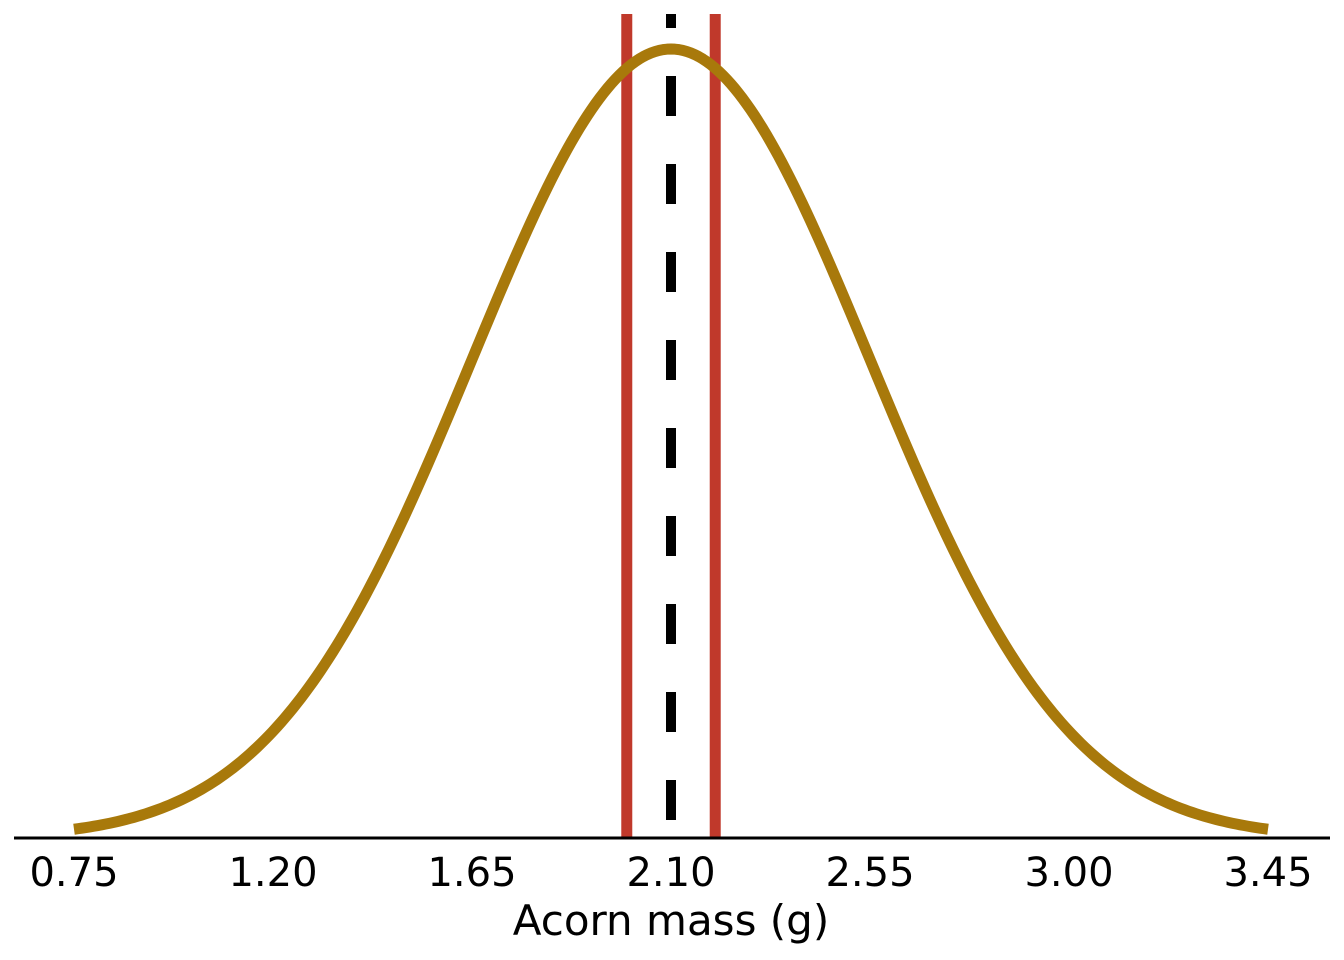 The image size is (1344, 960). What do you see at coordinates (671, 920) in the screenshot?
I see `x-axis-title: Acorn mass (g)` at bounding box center [671, 920].